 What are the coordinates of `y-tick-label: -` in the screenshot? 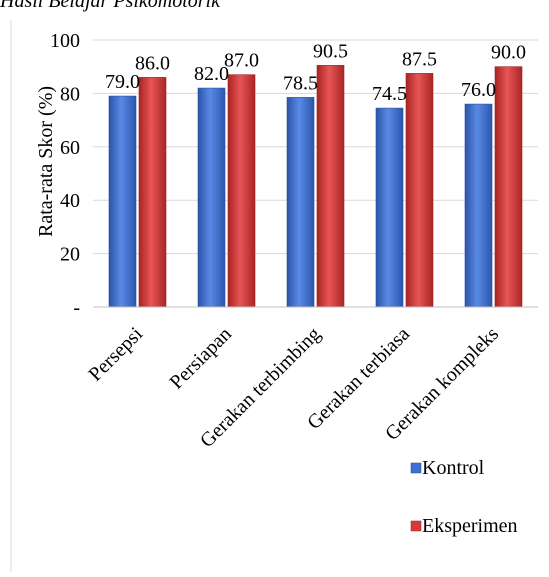 It's located at (76, 308).